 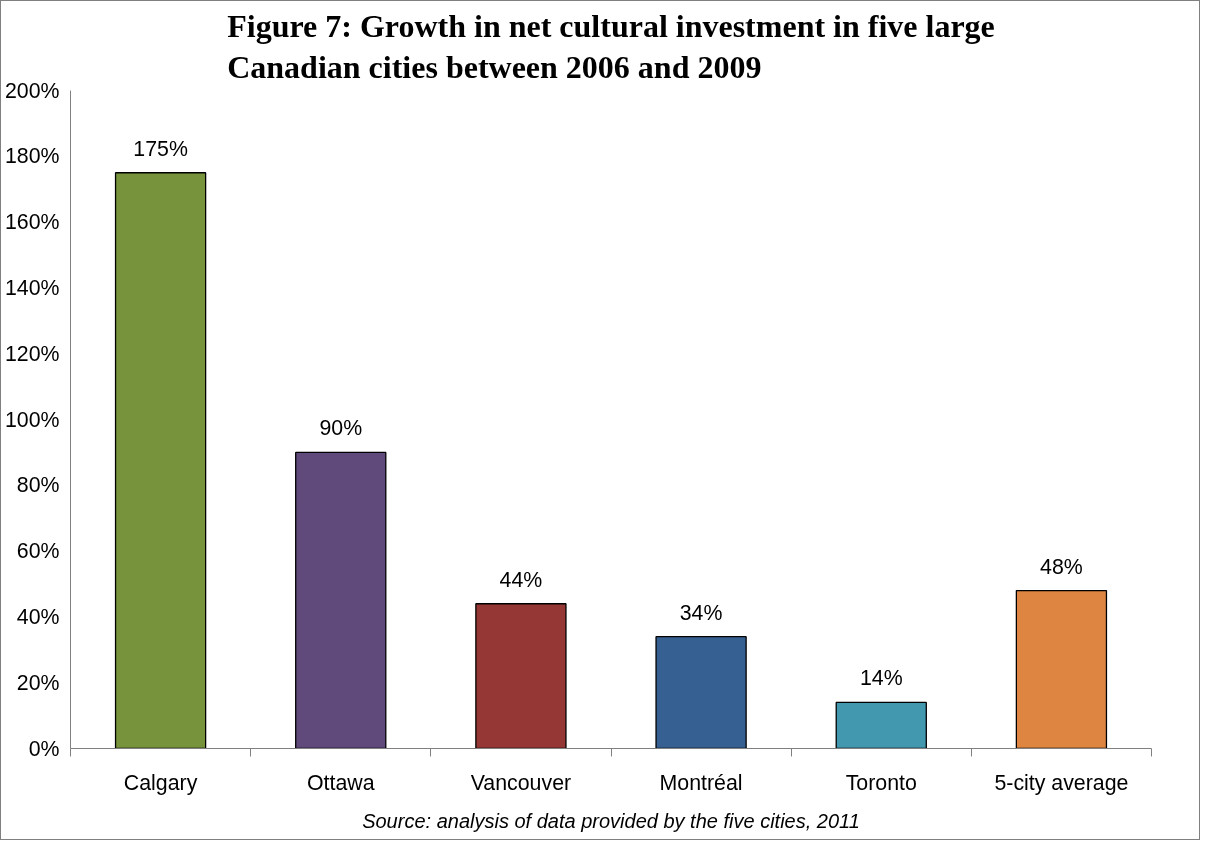 I want to click on source-note: Source: analysis of data provided by the five cities, 2011, so click(x=611, y=820).